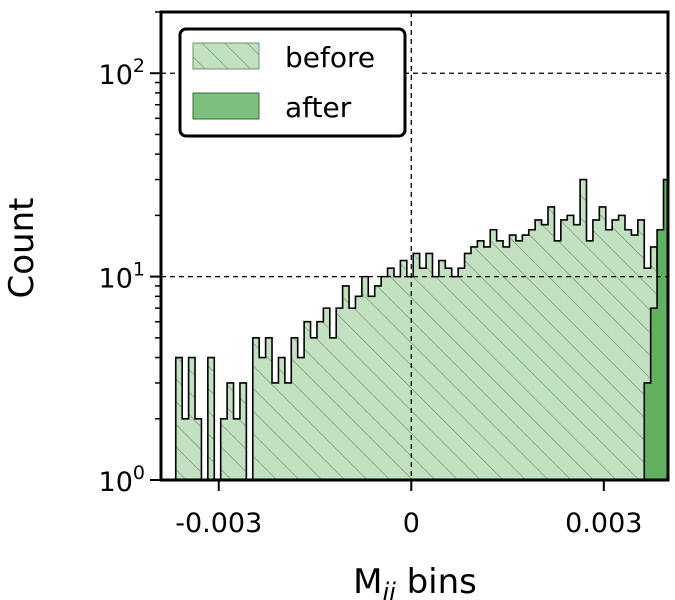 The height and width of the screenshot is (600, 675). I want to click on x-tick-label: 0.003, so click(603, 523).